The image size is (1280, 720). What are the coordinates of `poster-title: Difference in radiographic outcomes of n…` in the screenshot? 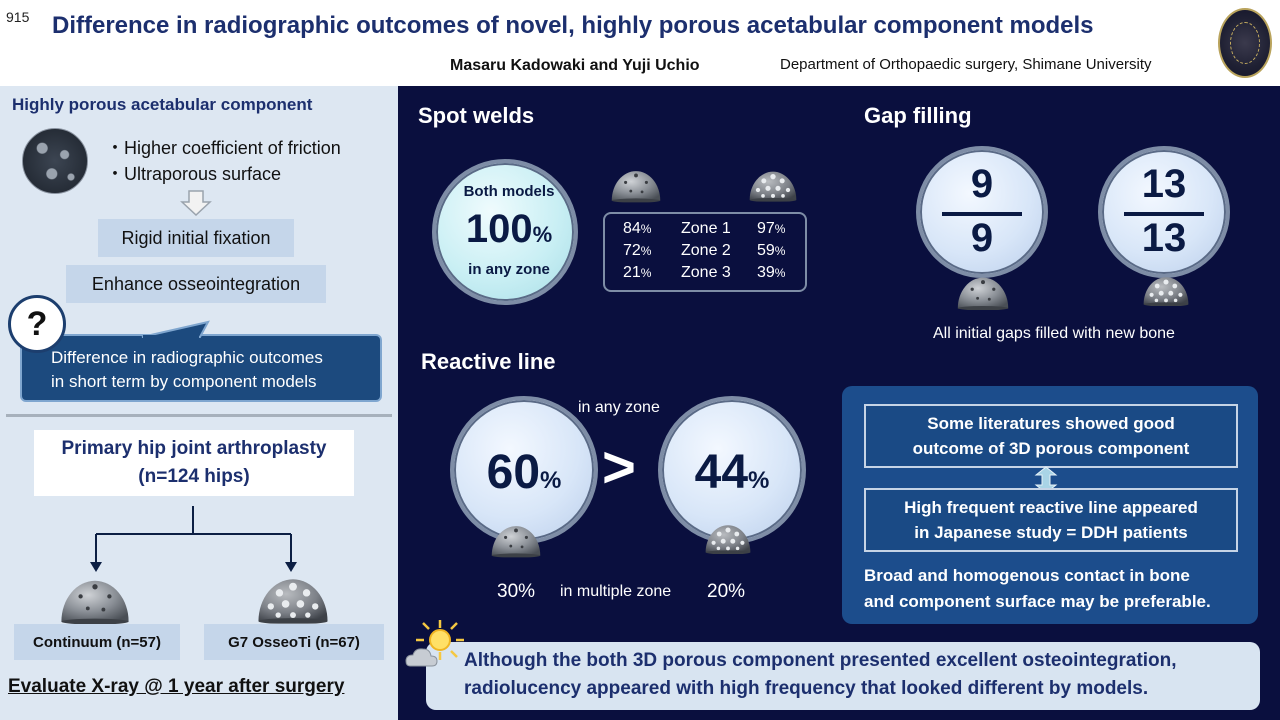 It's located at (573, 25).